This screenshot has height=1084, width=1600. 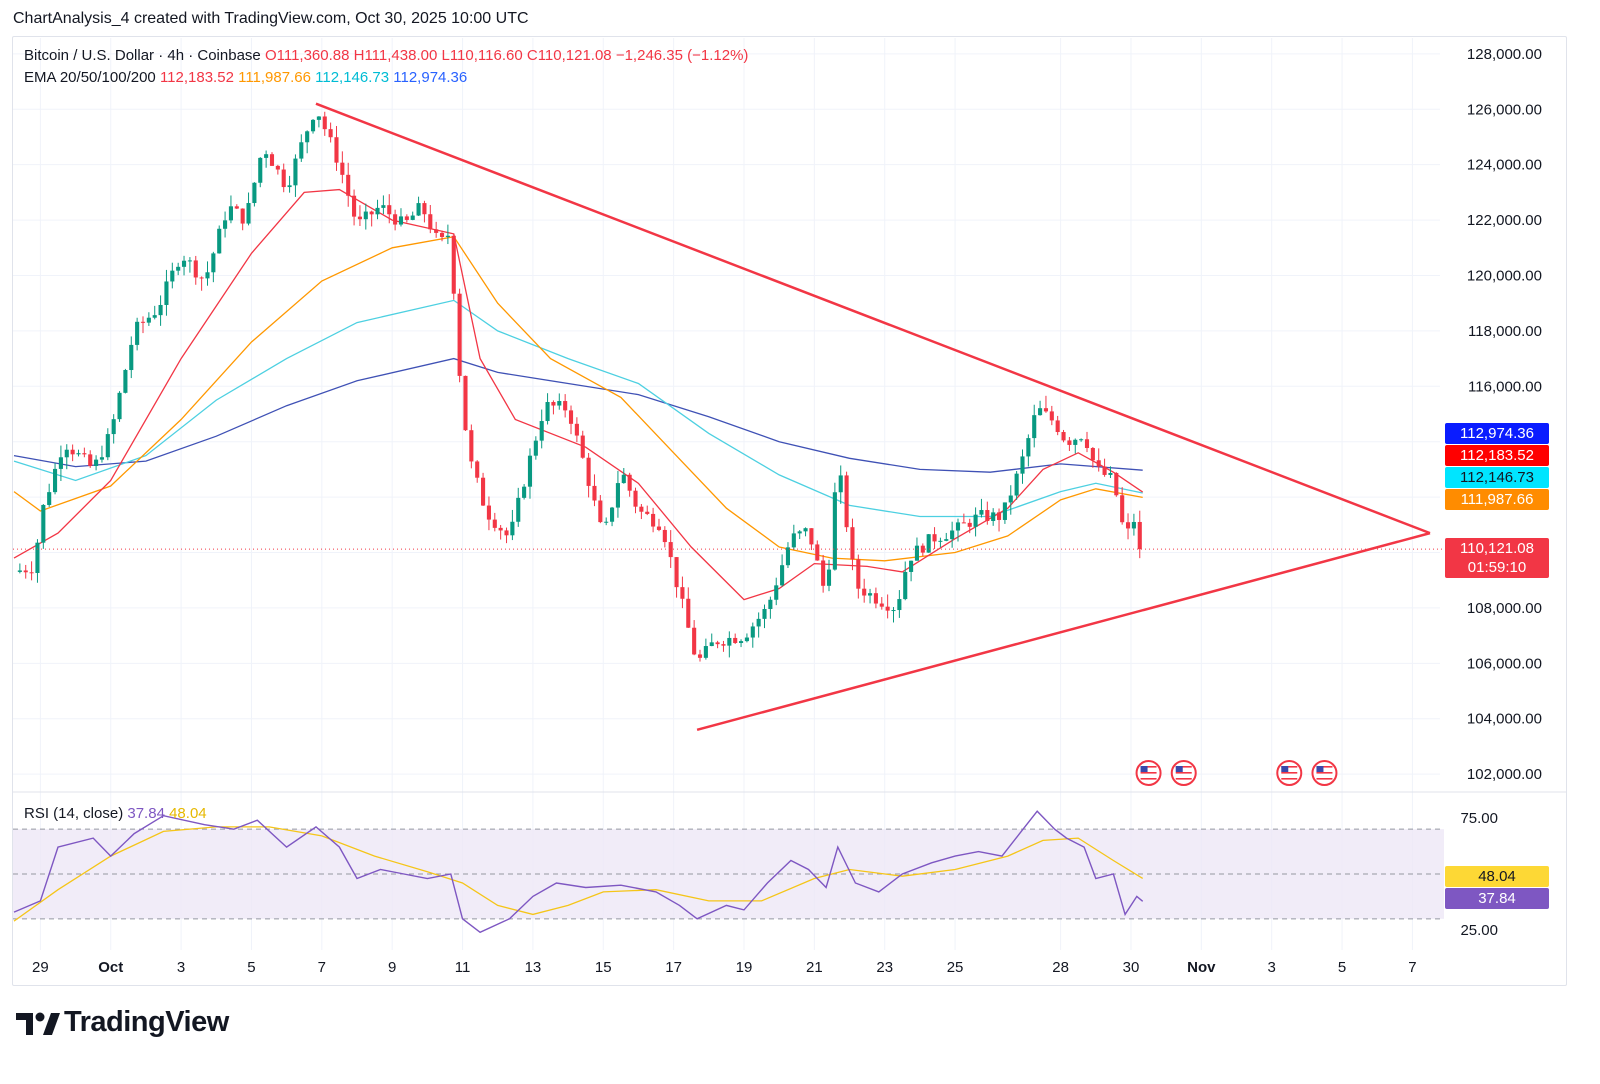 I want to click on rsi-tick-label: 75.00, so click(x=1479, y=818).